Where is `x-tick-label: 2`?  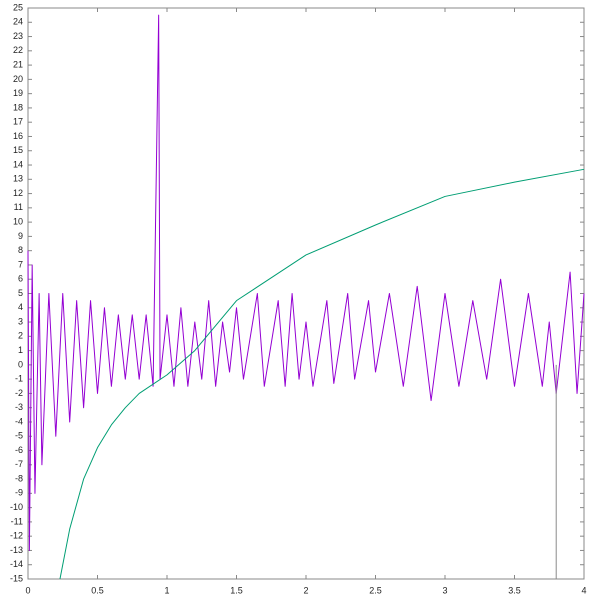 x-tick-label: 2 is located at coordinates (305, 590).